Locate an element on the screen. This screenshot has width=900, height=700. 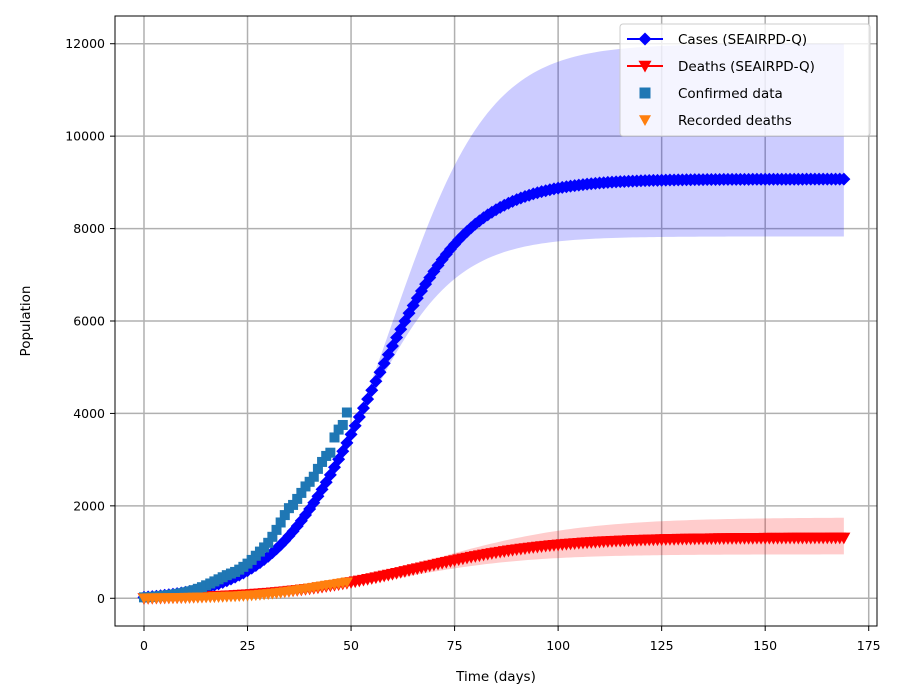
legend-label: Recorded deaths is located at coordinates (735, 121).